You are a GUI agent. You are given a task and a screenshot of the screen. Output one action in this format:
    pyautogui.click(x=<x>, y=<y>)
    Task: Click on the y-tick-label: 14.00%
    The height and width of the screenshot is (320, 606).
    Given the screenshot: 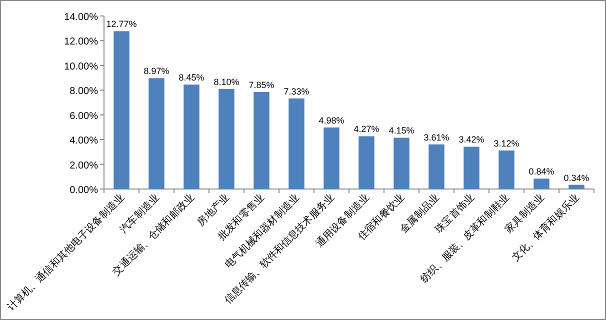 What is the action you would take?
    pyautogui.click(x=81, y=17)
    